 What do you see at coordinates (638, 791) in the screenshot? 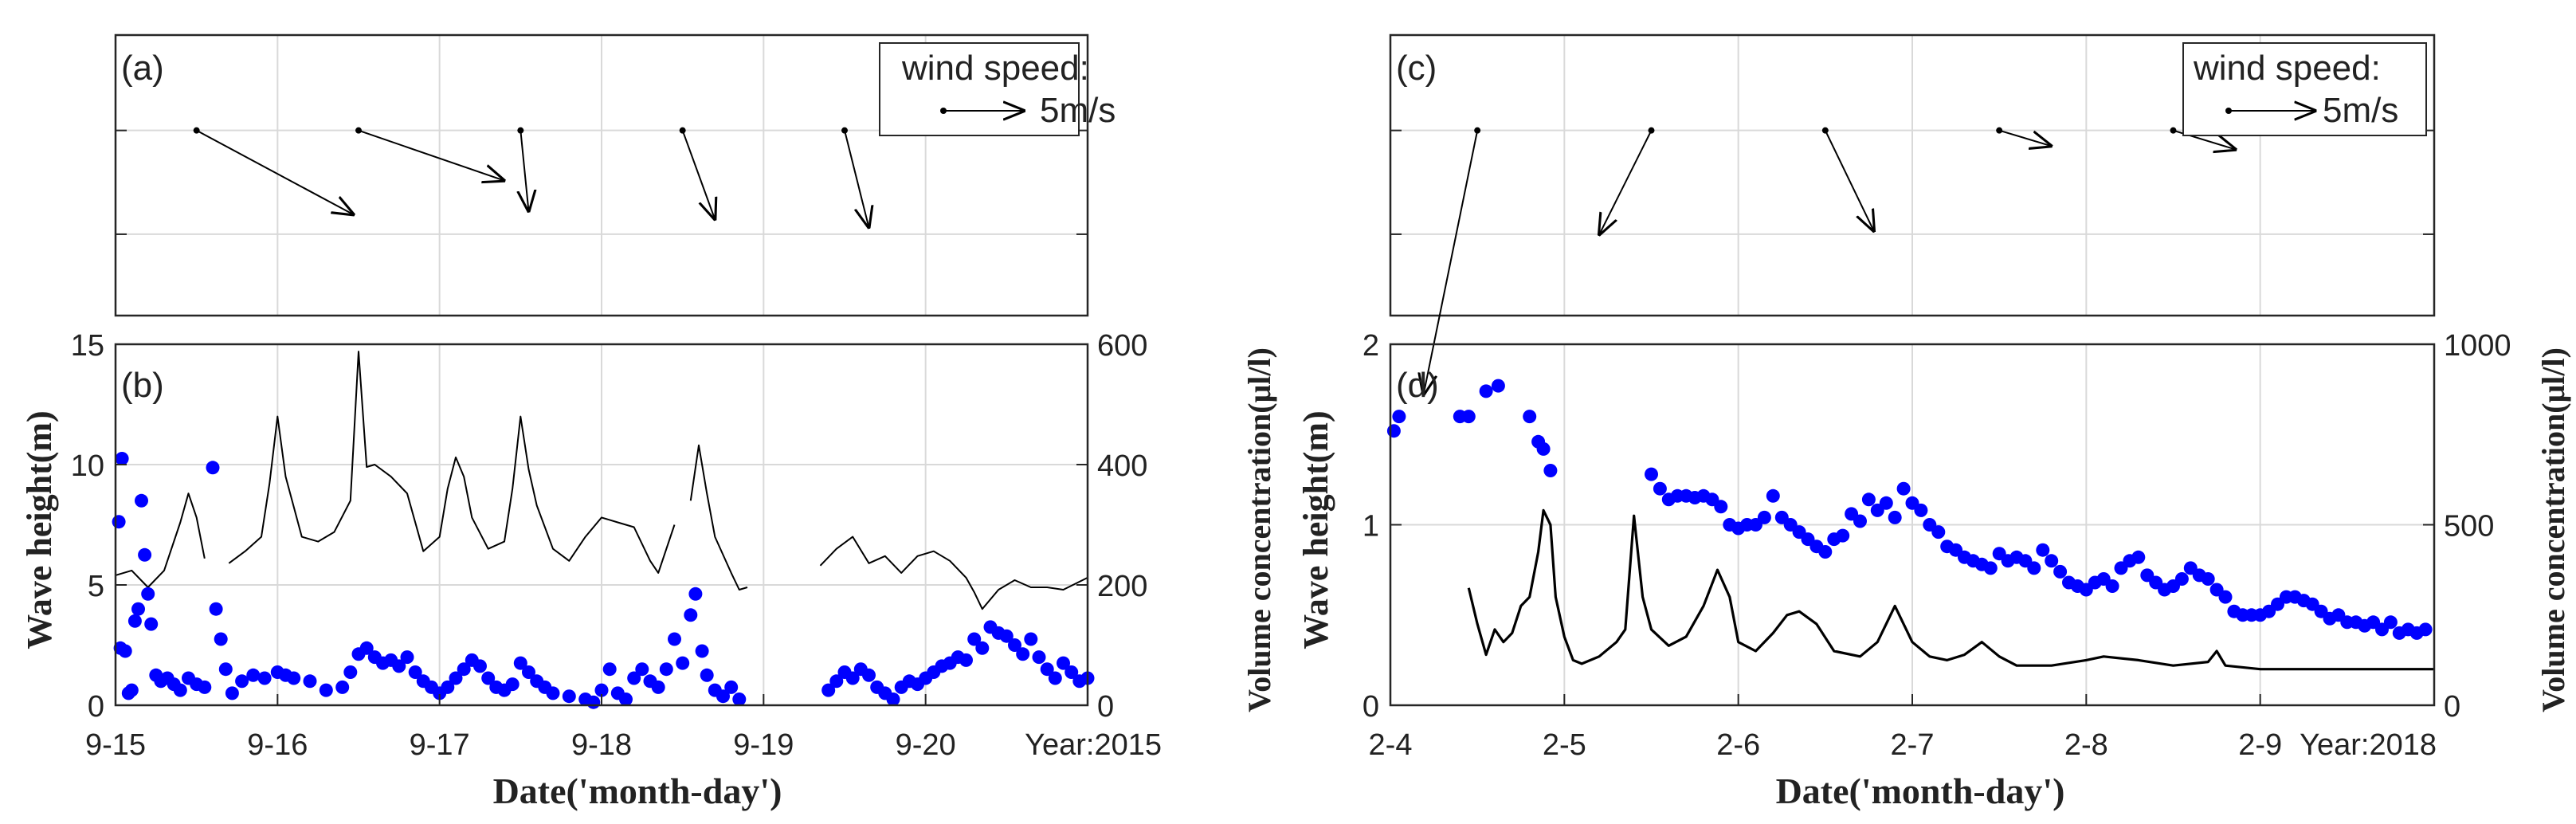
I see `x-axis-title-left: Date('month-day')` at bounding box center [638, 791].